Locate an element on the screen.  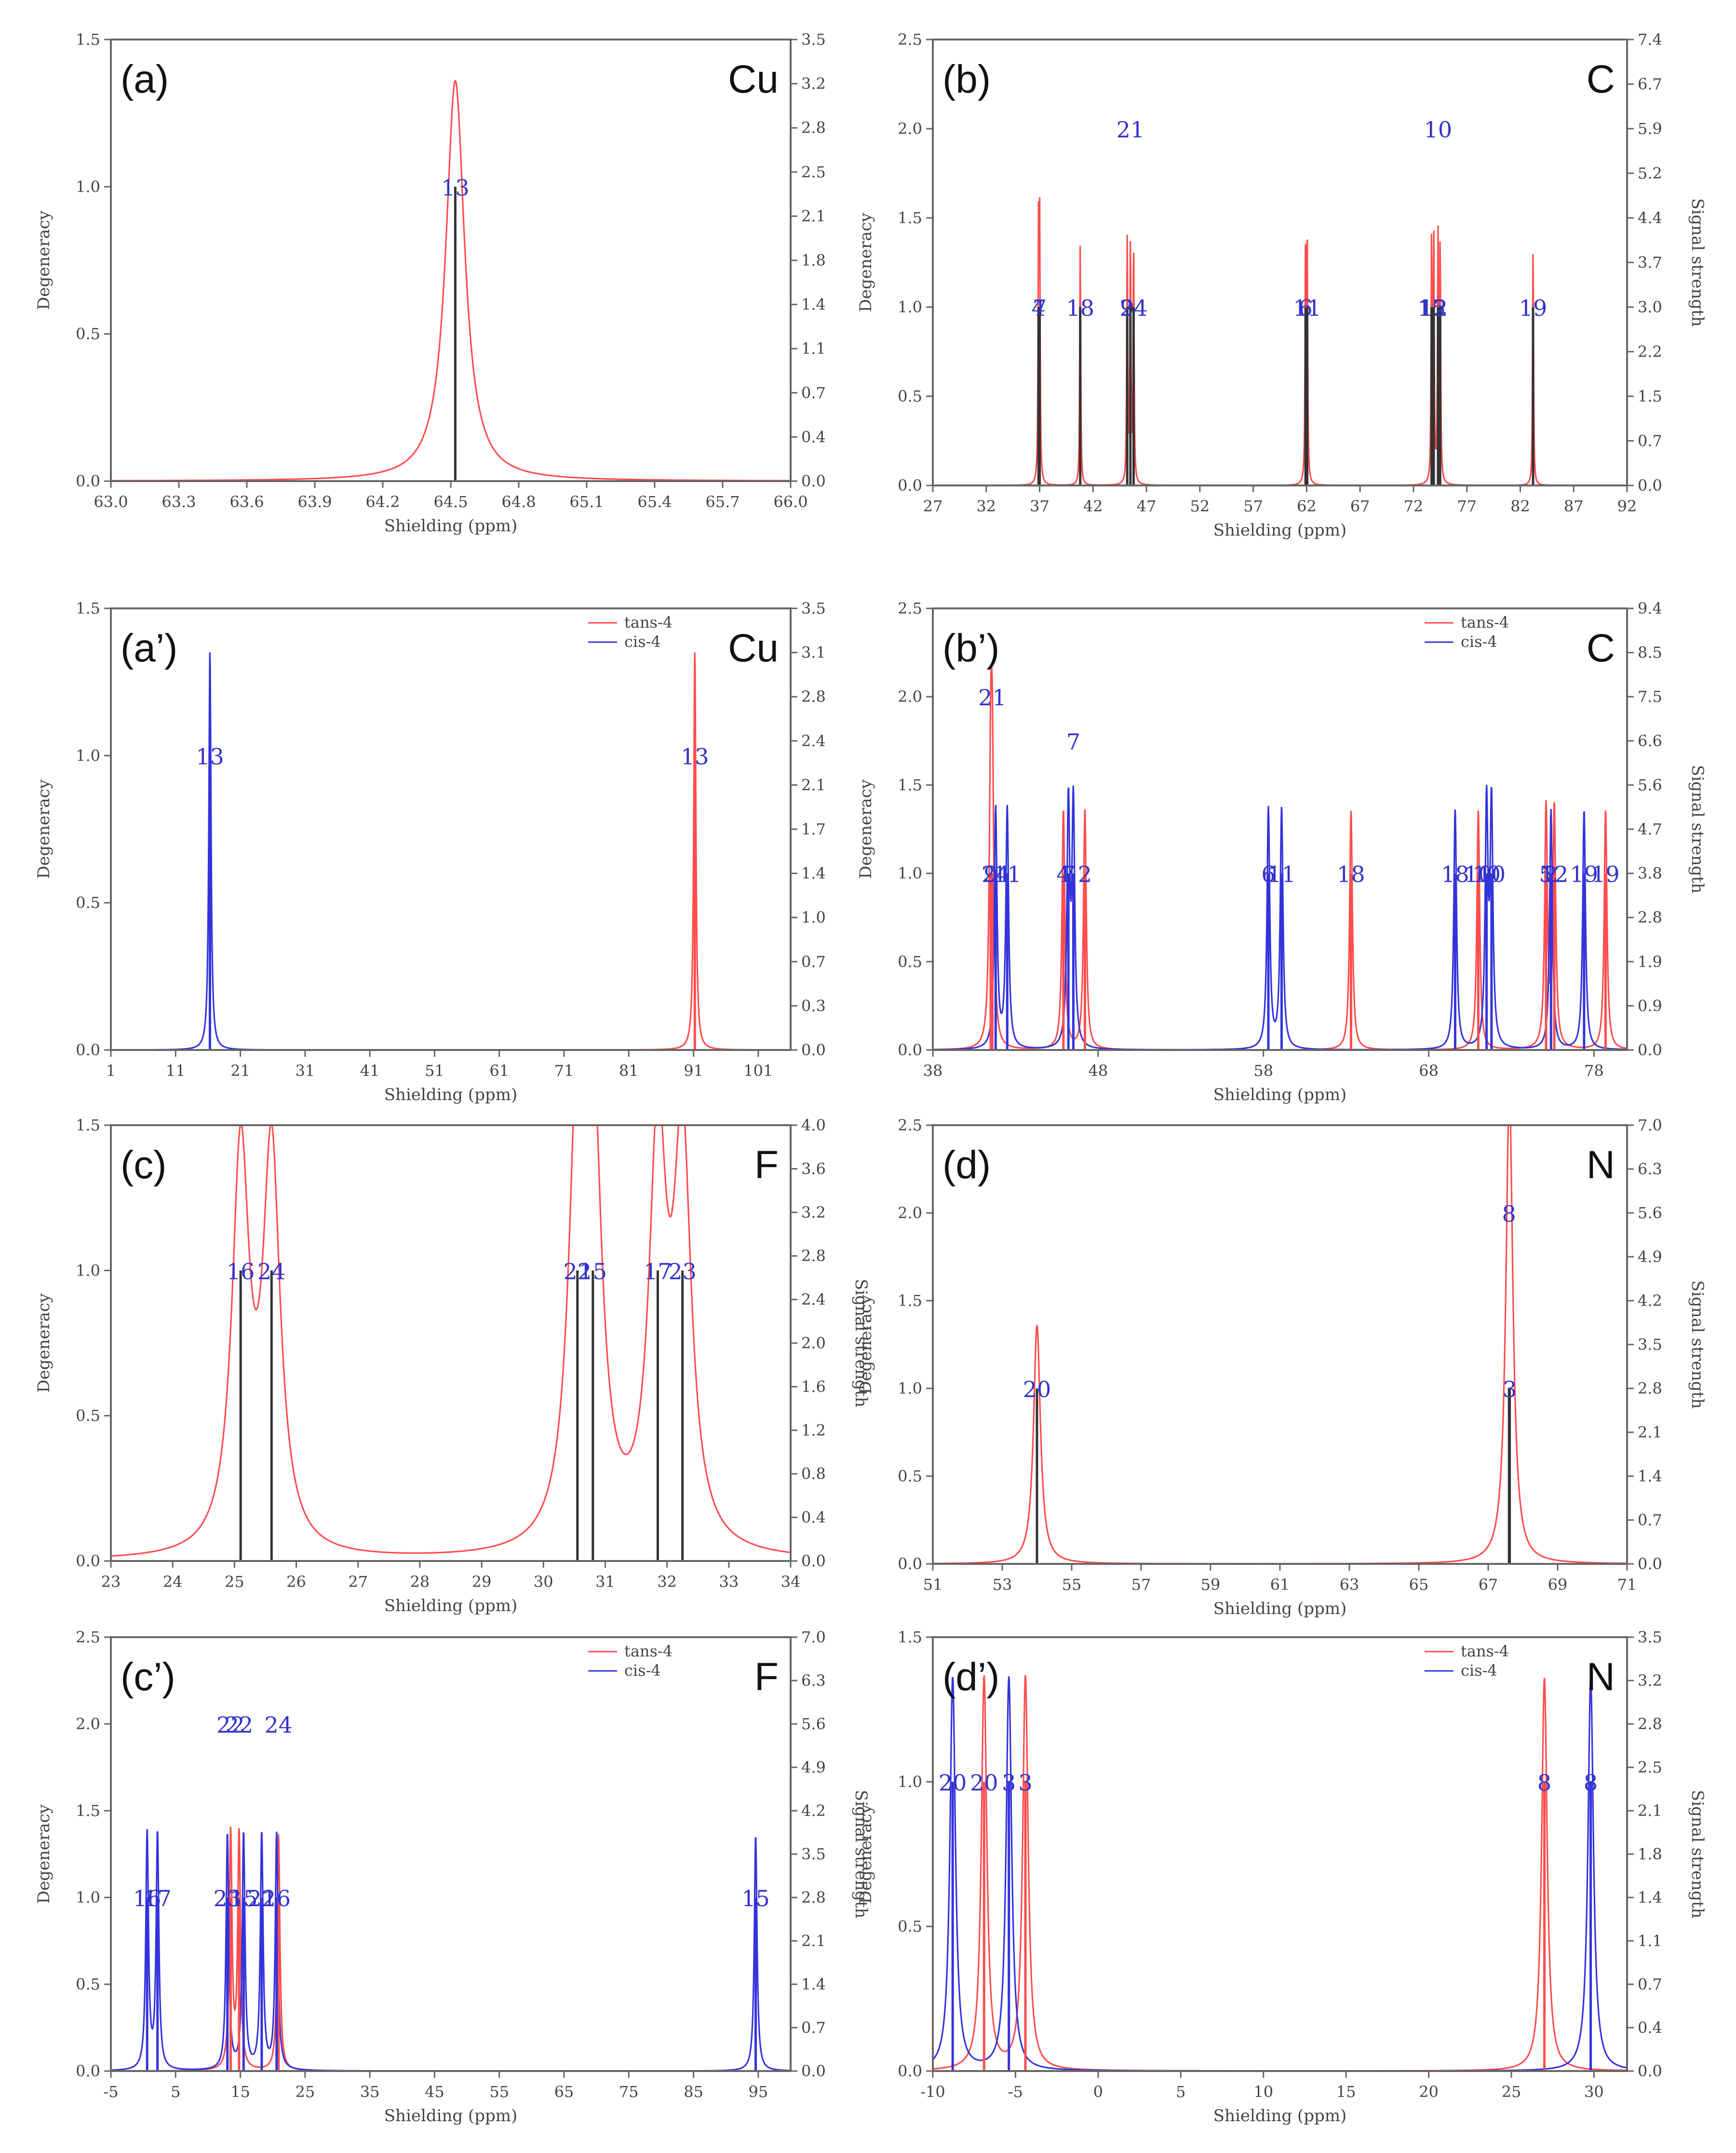
element-label: C is located at coordinates (1601, 648).